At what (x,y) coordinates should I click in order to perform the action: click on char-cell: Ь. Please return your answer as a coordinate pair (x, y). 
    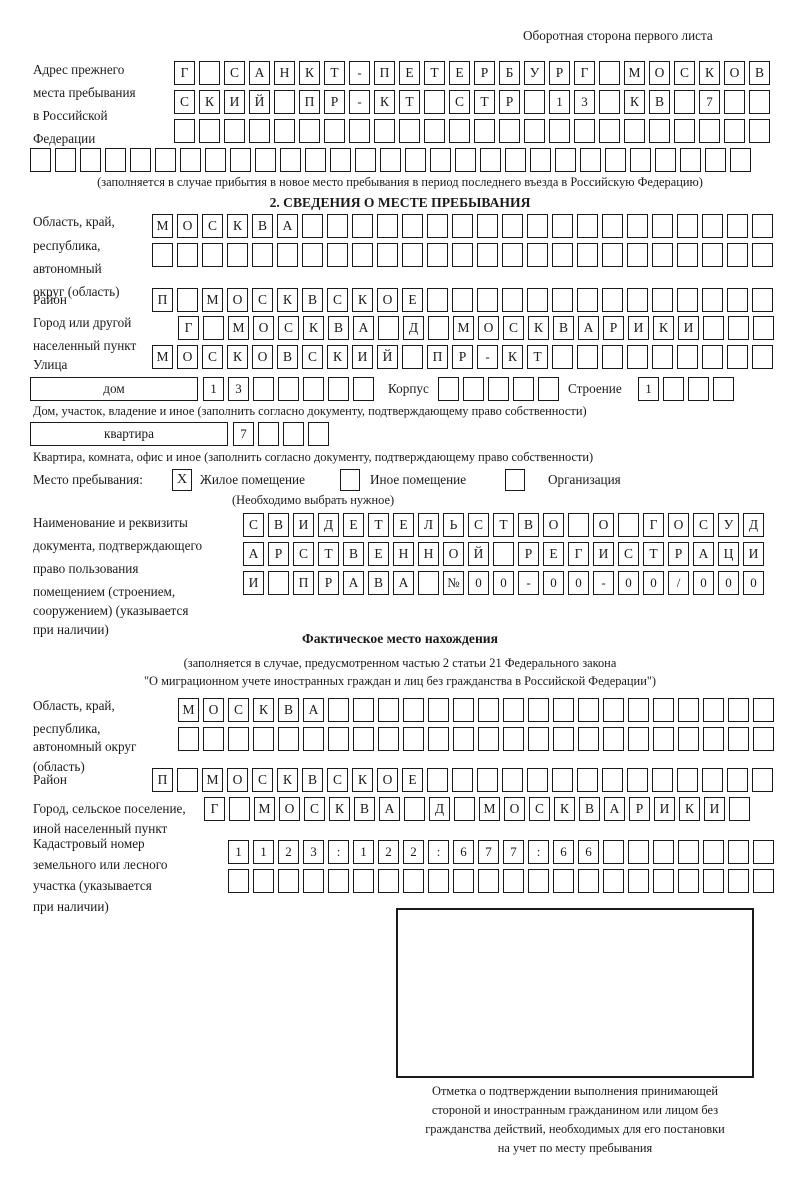
    Looking at the image, I should click on (453, 525).